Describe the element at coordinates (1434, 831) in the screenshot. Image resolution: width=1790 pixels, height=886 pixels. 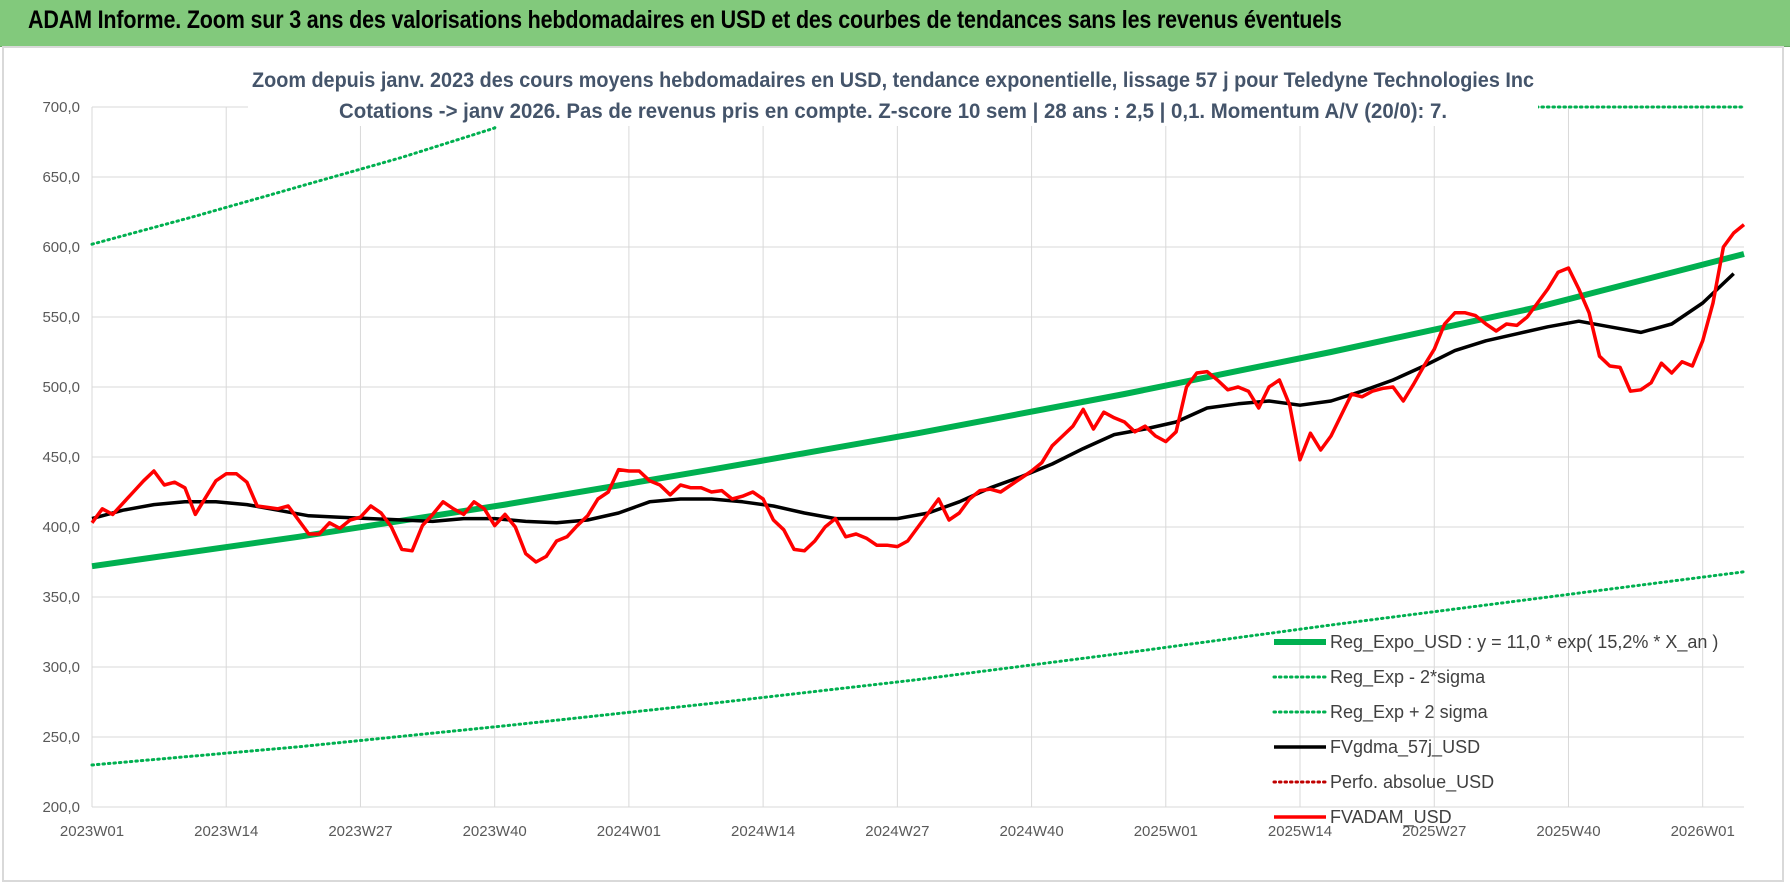
I see `x-tick-label: 2025W27` at that location.